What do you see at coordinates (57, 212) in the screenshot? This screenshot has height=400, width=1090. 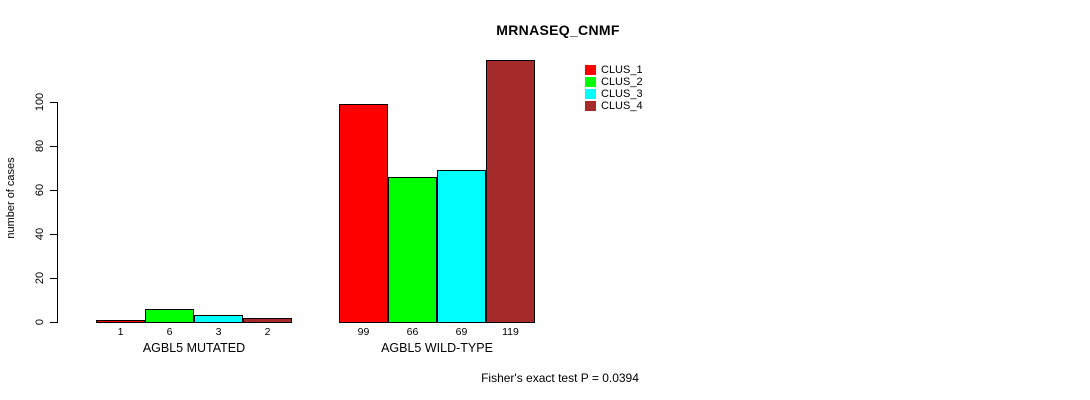 I see `y-axis-line` at bounding box center [57, 212].